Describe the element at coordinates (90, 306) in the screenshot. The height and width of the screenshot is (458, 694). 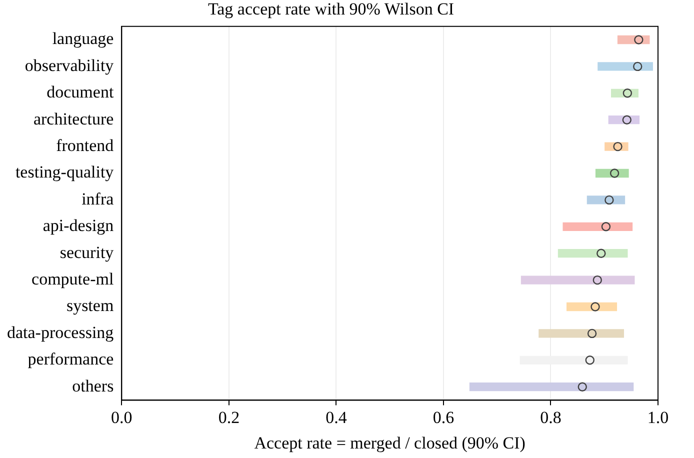
I see `y-tick-label: system` at that location.